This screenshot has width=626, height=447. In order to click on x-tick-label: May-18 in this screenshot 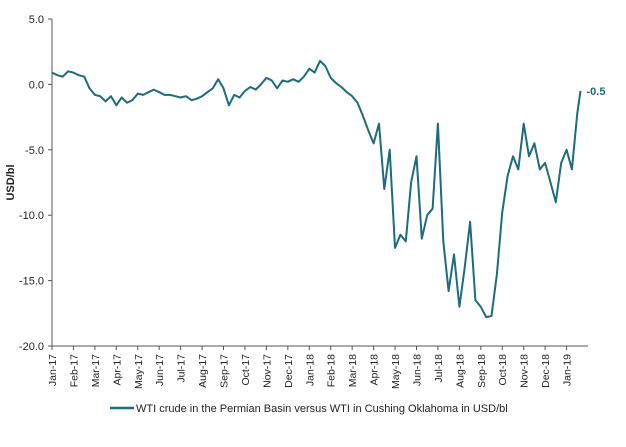, I will do `click(396, 371)`.